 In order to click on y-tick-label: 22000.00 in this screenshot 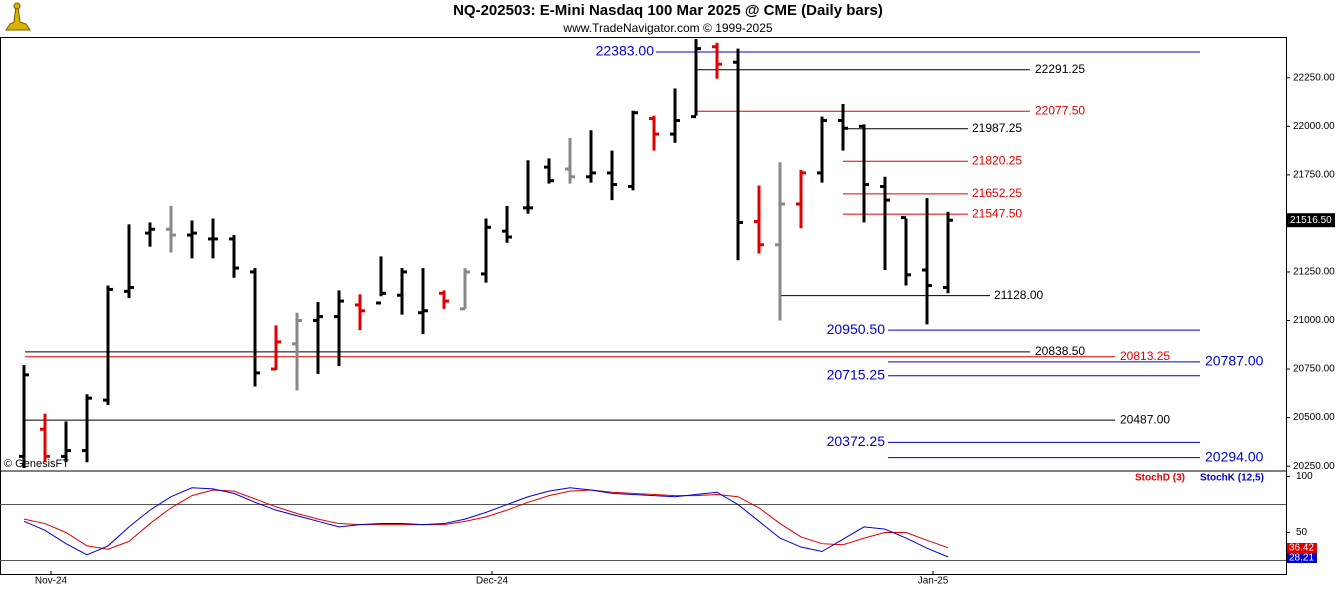, I will do `click(1314, 126)`.